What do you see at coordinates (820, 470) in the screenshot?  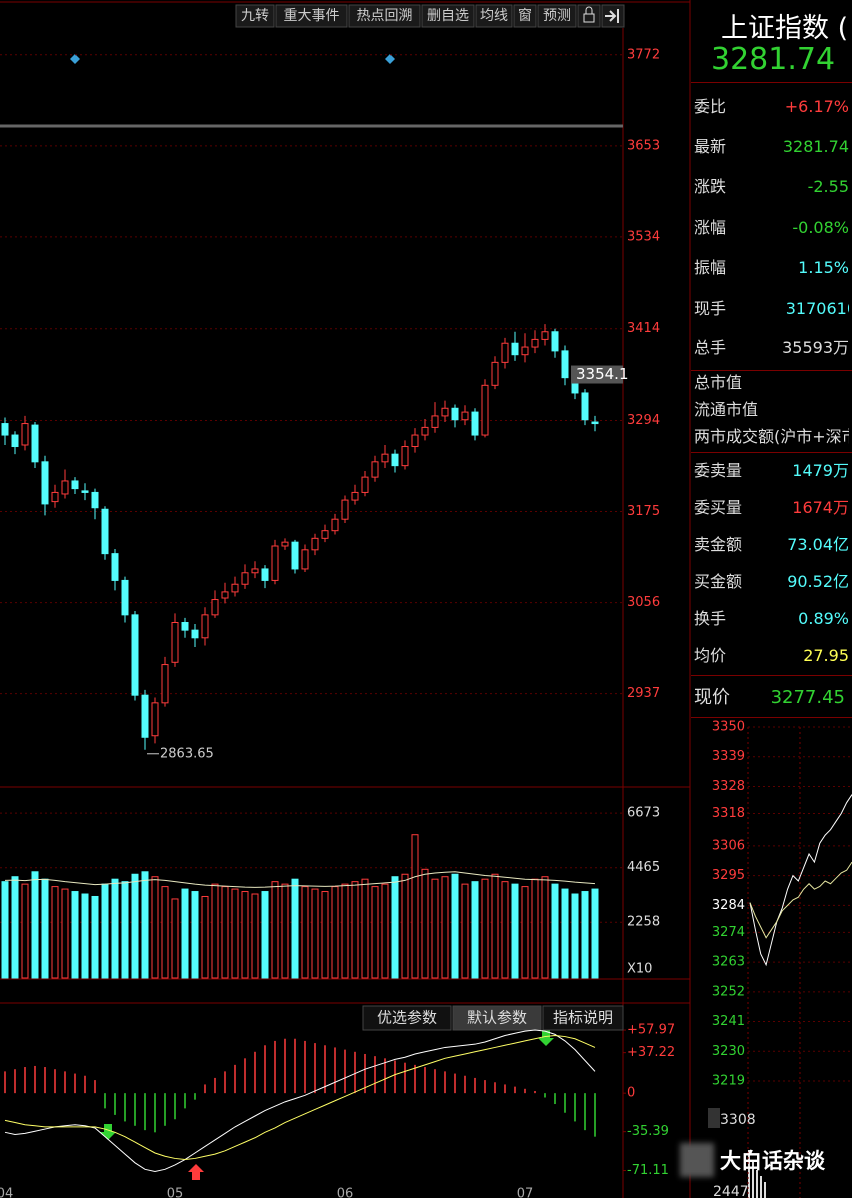 I see `row-value: 1479万` at bounding box center [820, 470].